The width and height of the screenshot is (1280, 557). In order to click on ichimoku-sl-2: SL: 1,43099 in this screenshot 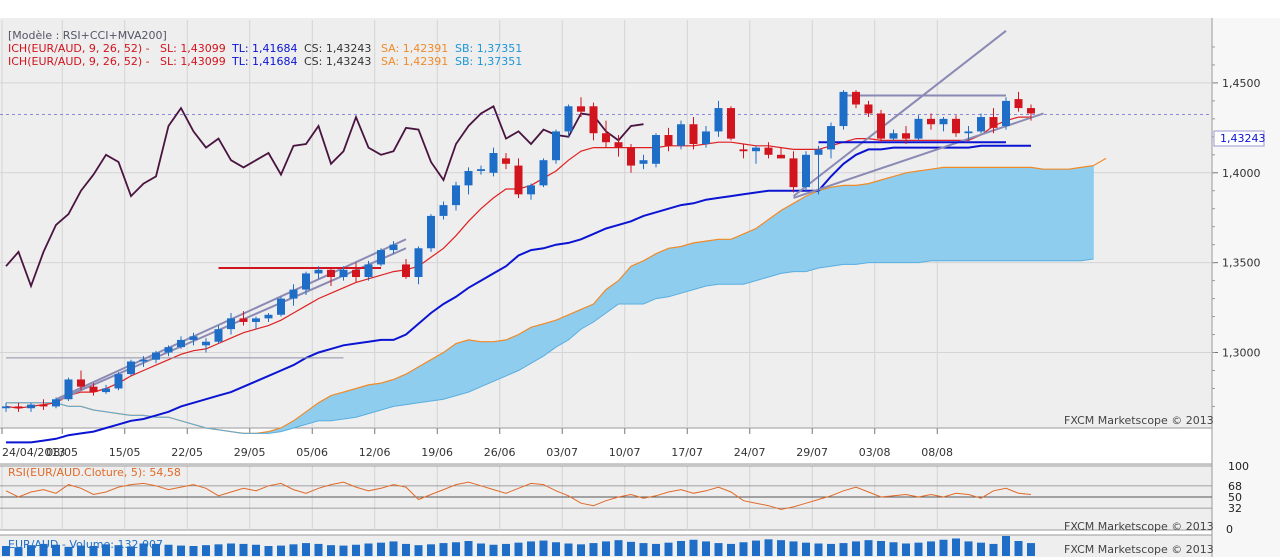, I will do `click(193, 61)`.